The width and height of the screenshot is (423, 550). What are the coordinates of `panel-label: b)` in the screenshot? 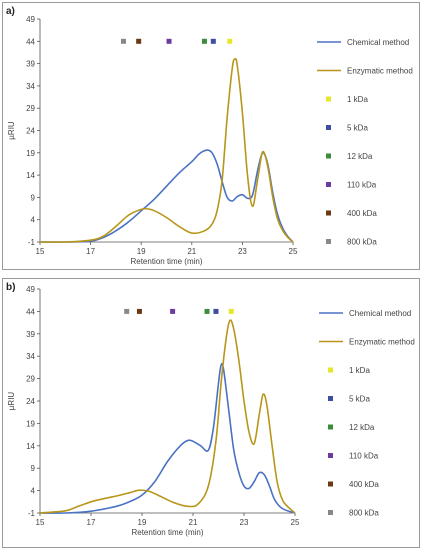 It's located at (11, 287).